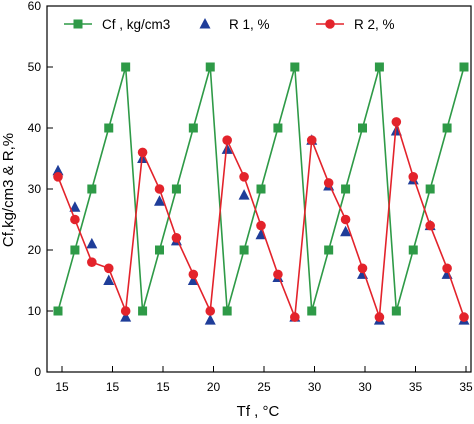 The height and width of the screenshot is (424, 474). What do you see at coordinates (330, 24) in the screenshot?
I see `legend-marker-r2` at bounding box center [330, 24].